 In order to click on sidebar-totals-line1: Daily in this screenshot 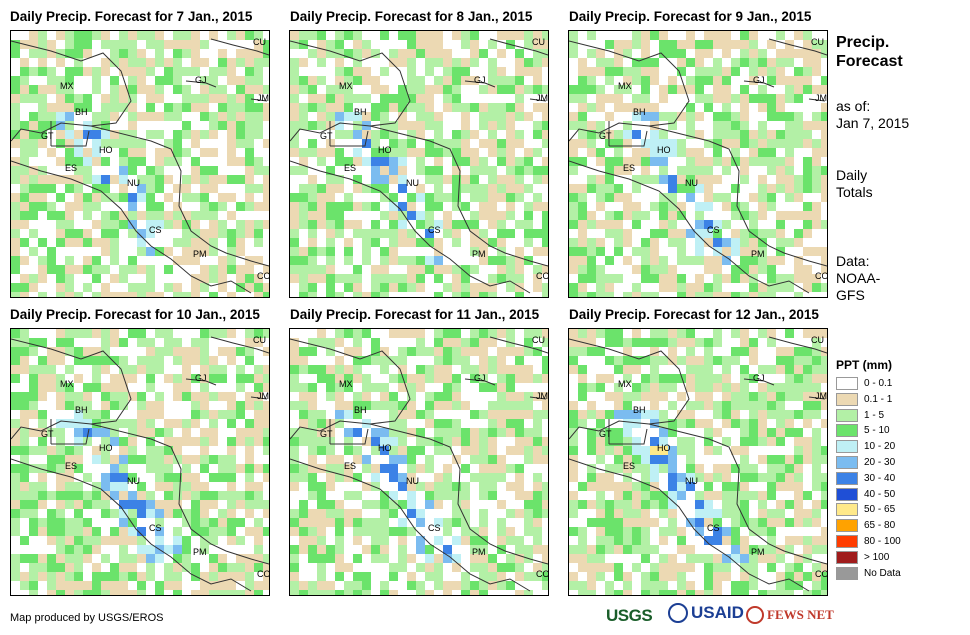, I will do `click(852, 175)`.